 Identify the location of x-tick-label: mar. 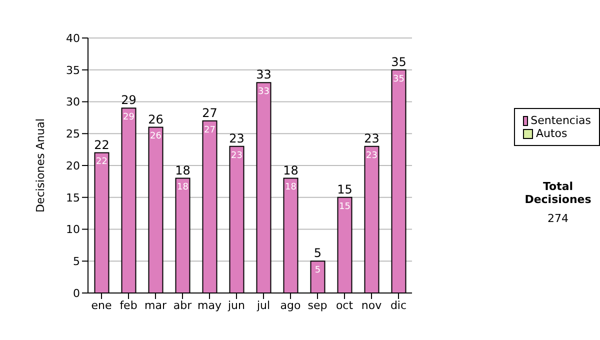
(155, 305).